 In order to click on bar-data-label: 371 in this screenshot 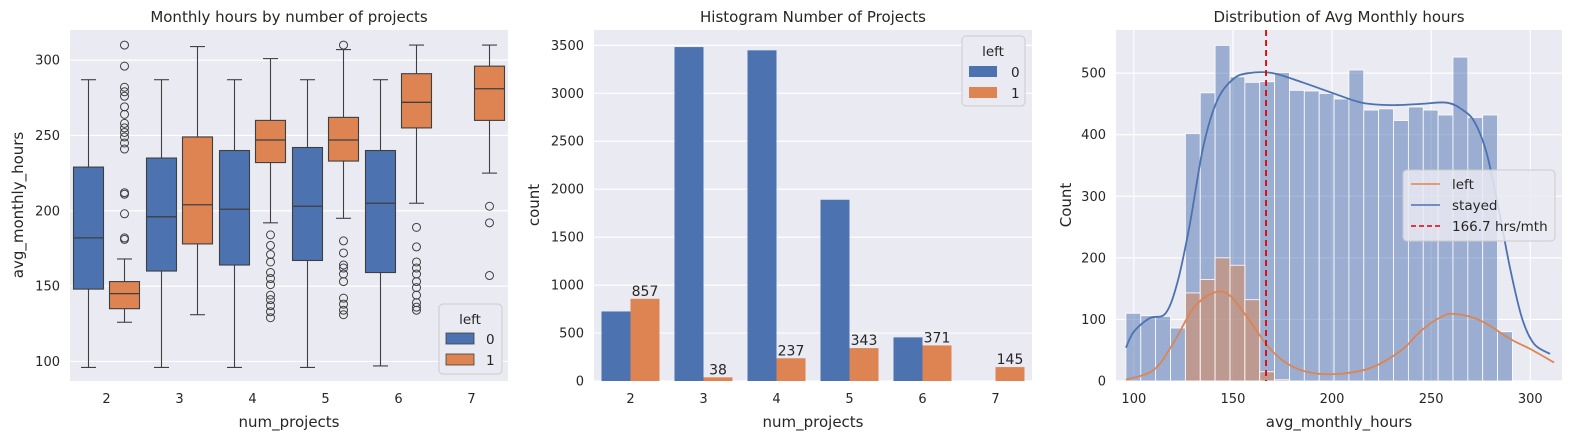, I will do `click(937, 338)`.